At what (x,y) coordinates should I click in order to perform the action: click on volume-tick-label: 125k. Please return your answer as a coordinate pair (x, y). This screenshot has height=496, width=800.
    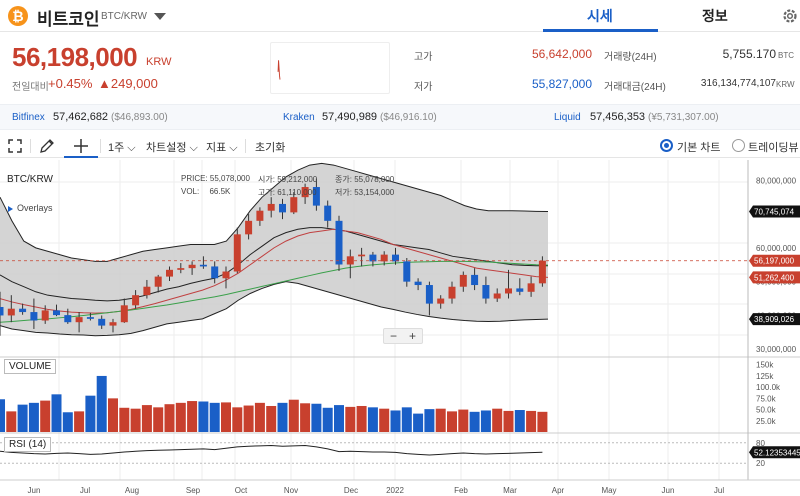
    Looking at the image, I should click on (765, 376).